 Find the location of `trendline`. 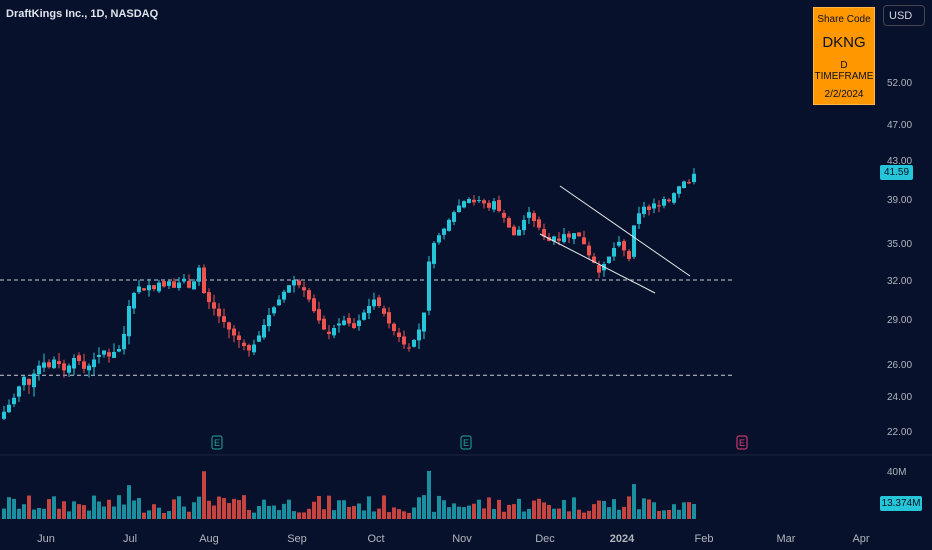

trendline is located at coordinates (597, 263).